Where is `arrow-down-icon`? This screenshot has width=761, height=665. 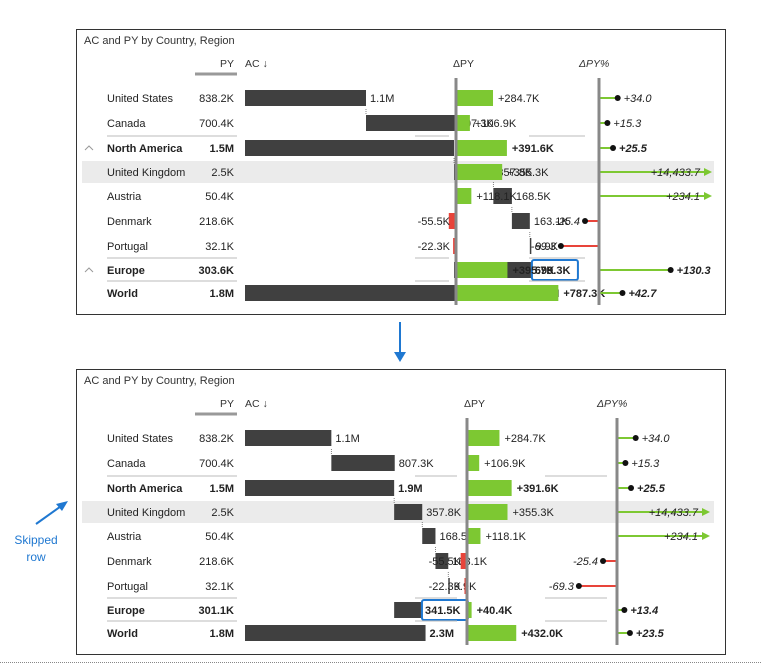 arrow-down-icon is located at coordinates (400, 342).